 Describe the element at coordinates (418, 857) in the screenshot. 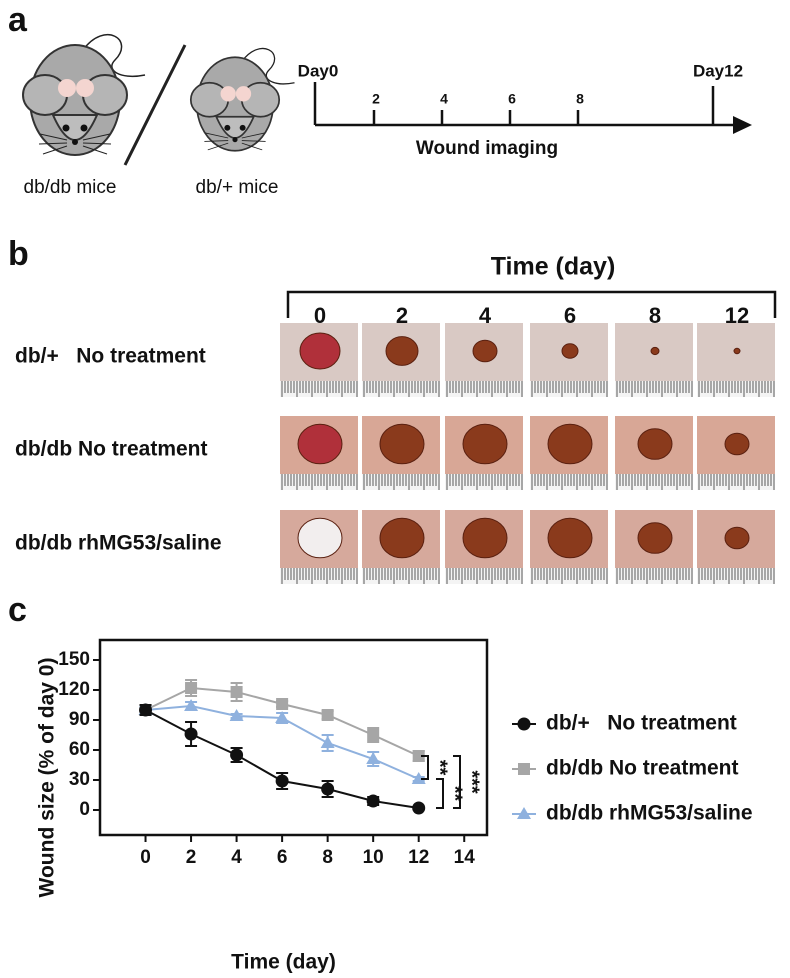

I see `x-tick-label: 12` at that location.